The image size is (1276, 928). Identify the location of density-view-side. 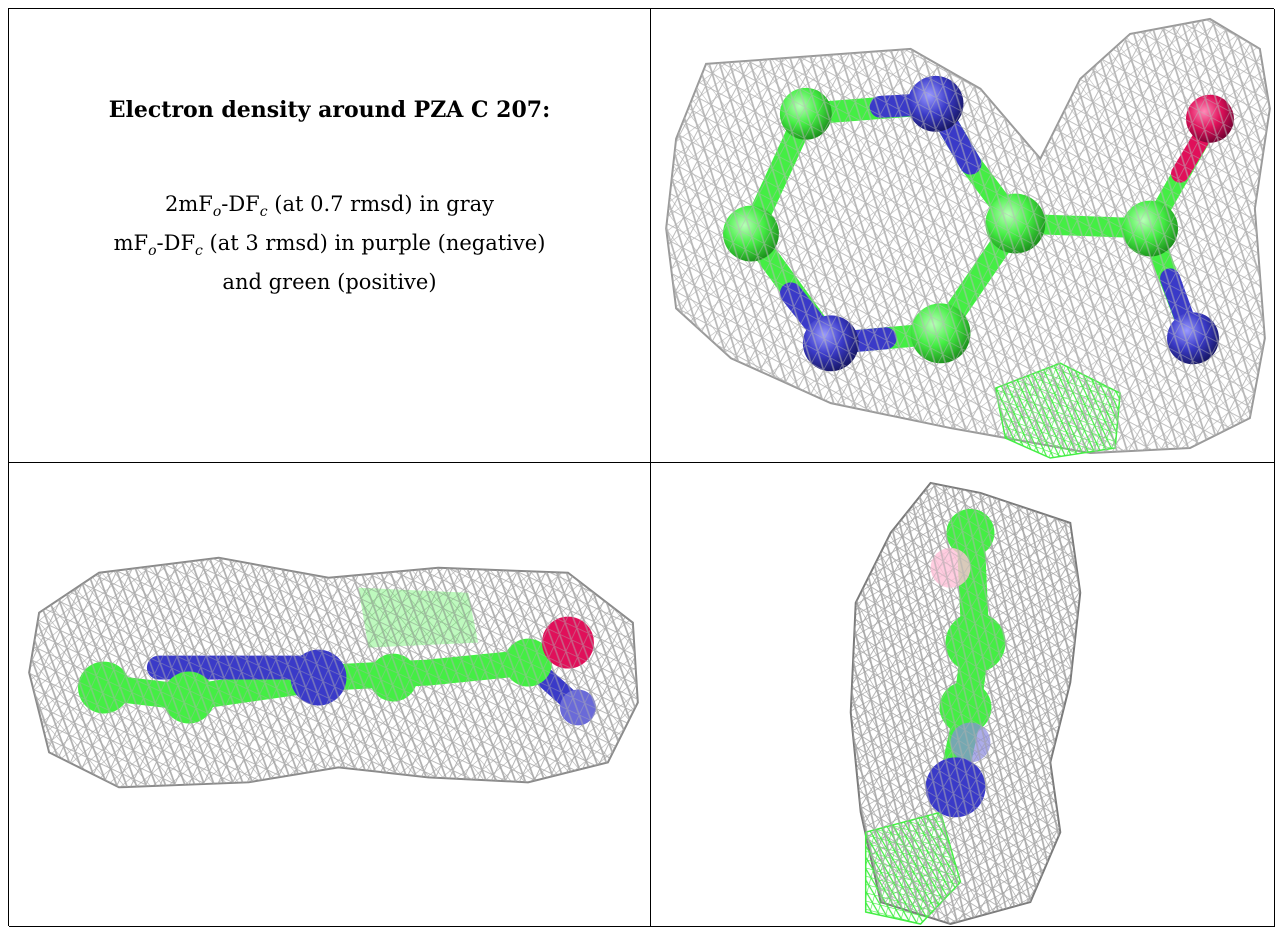
(333, 672).